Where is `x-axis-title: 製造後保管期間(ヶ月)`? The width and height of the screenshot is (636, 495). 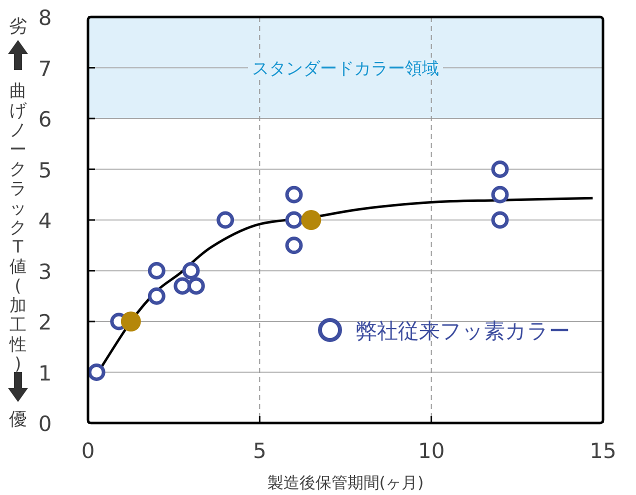 x-axis-title: 製造後保管期間(ヶ月) is located at coordinates (345, 482).